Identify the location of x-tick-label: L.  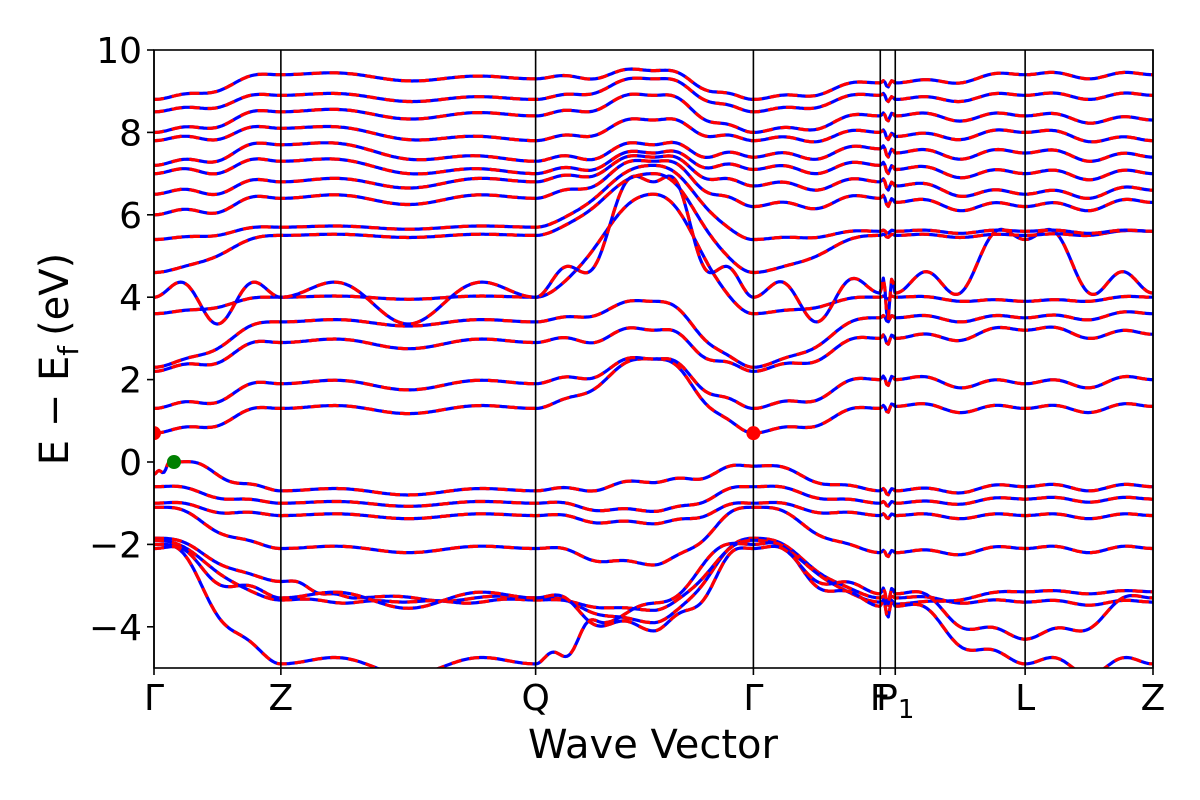
(1025, 698).